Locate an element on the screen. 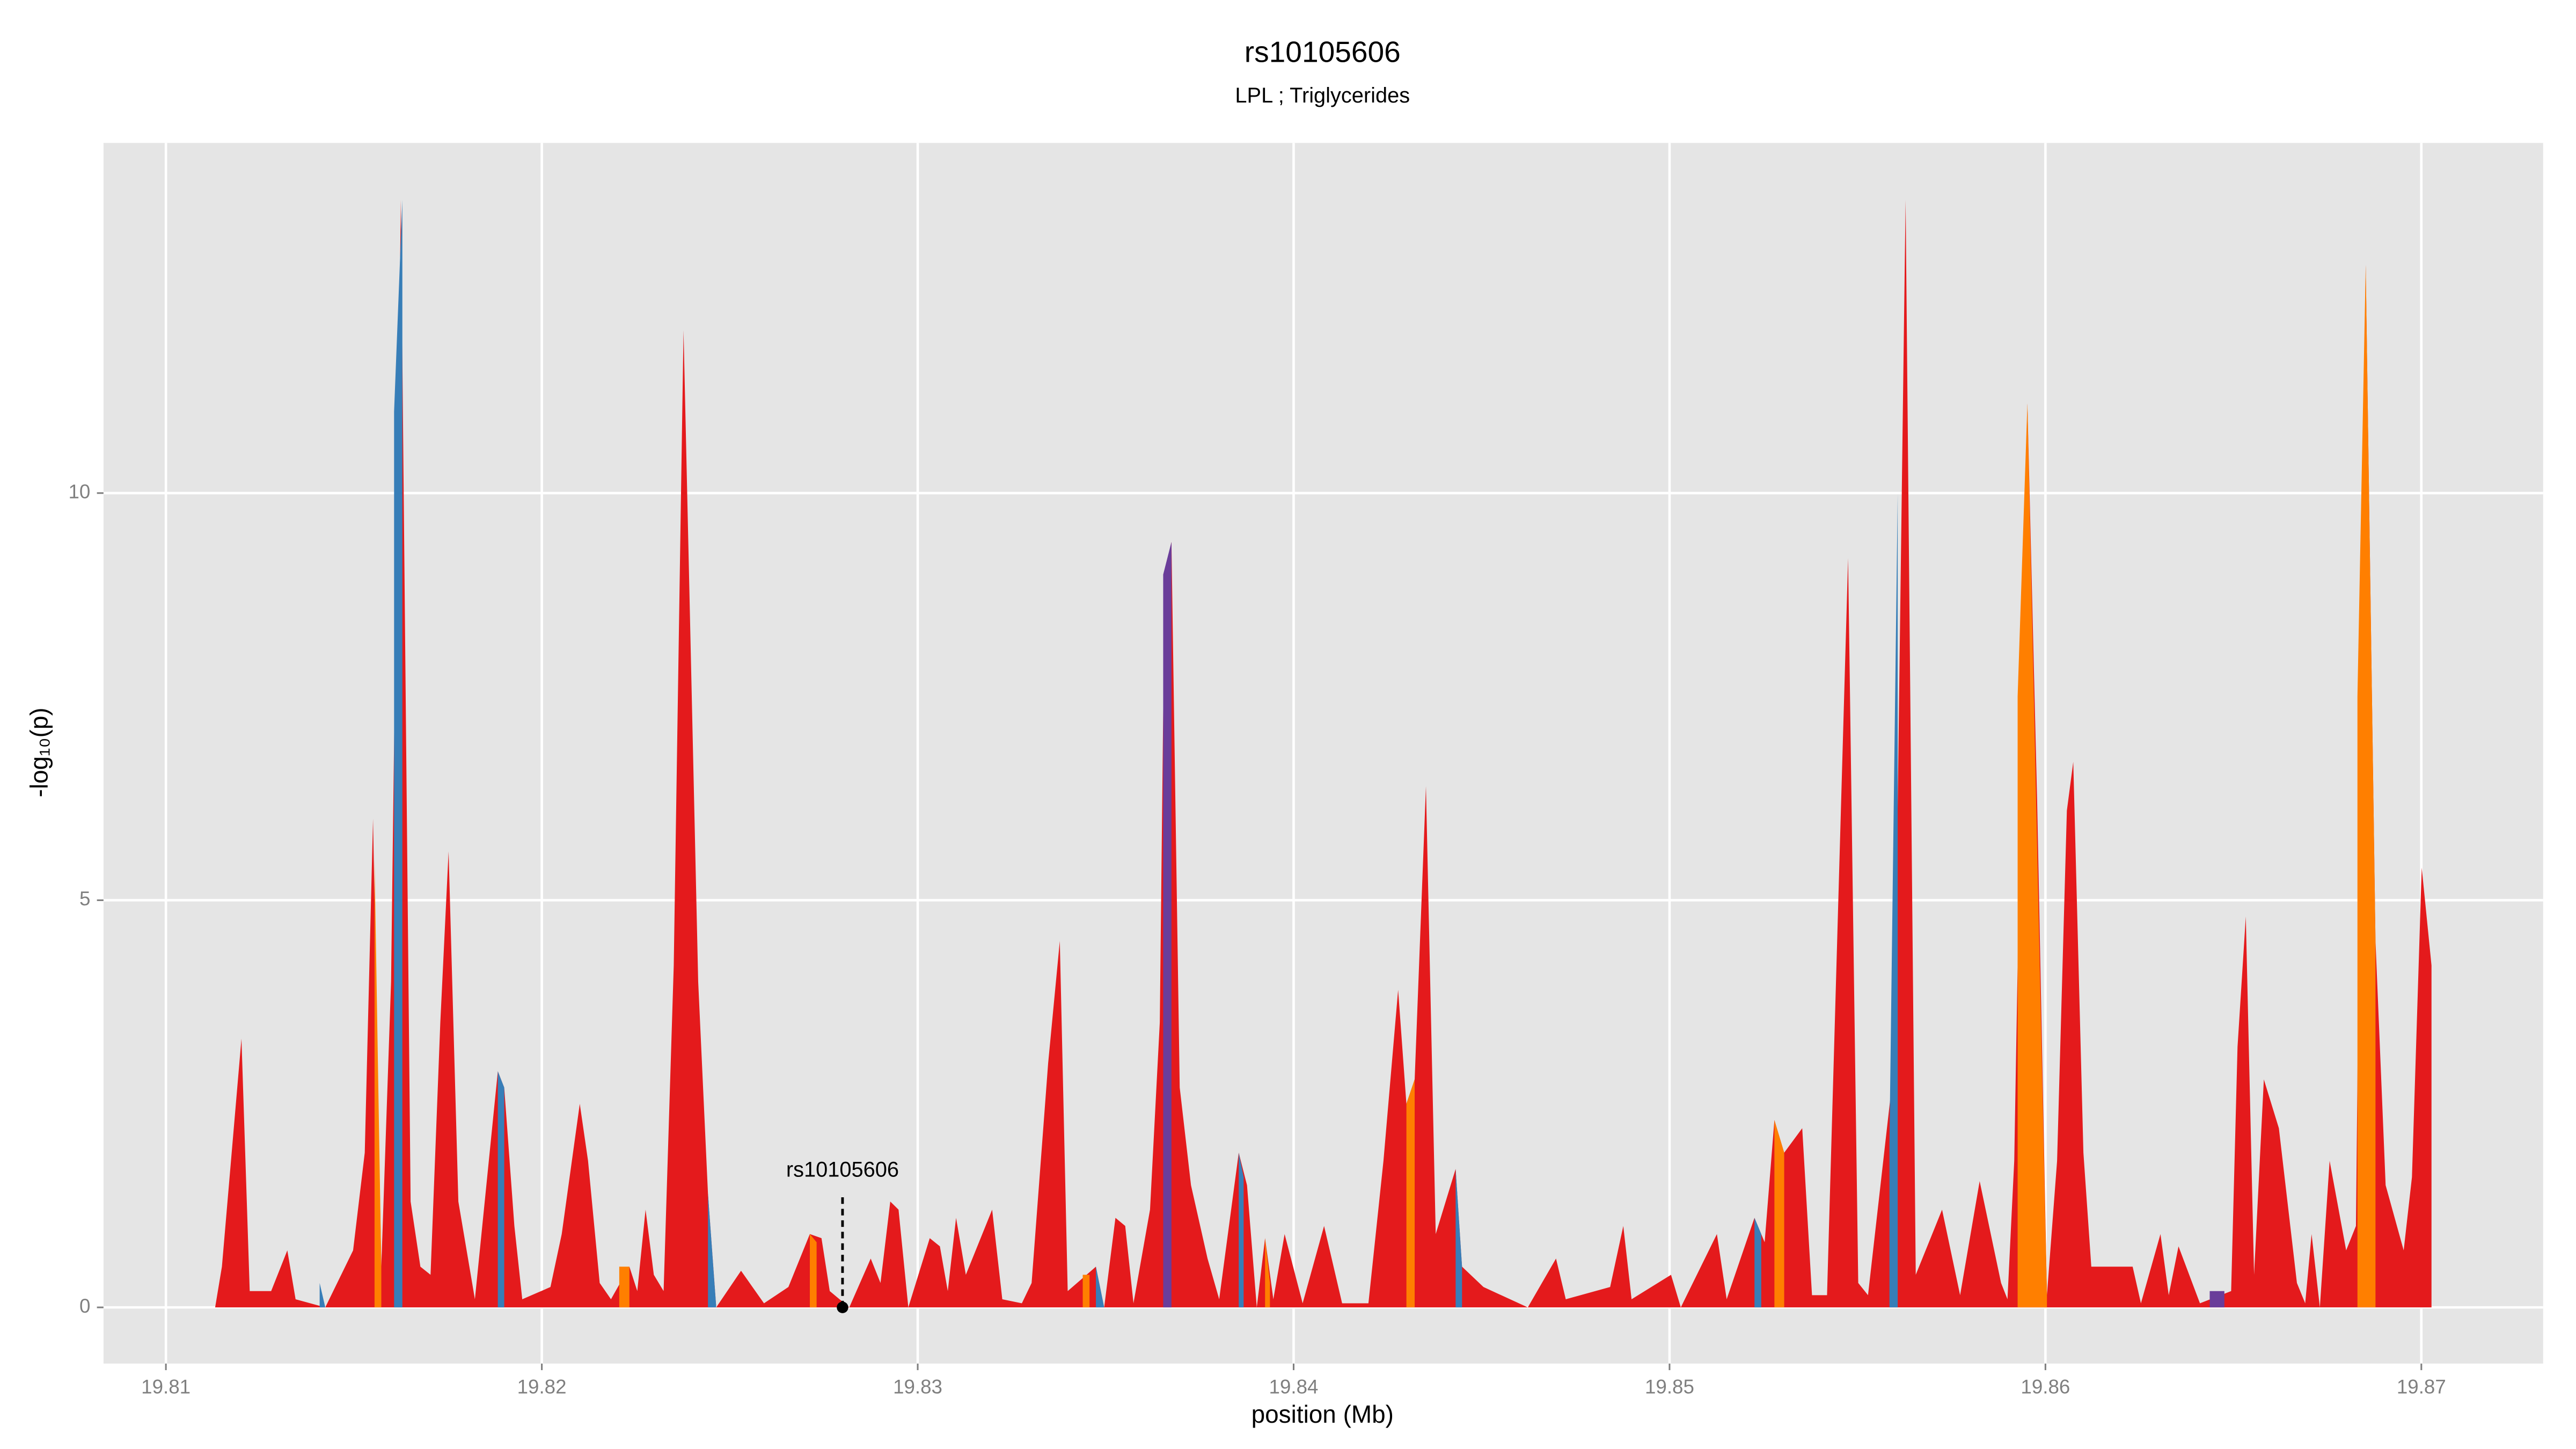 This screenshot has height=1449, width=2576. annotation-label: rs10105606 is located at coordinates (842, 1170).